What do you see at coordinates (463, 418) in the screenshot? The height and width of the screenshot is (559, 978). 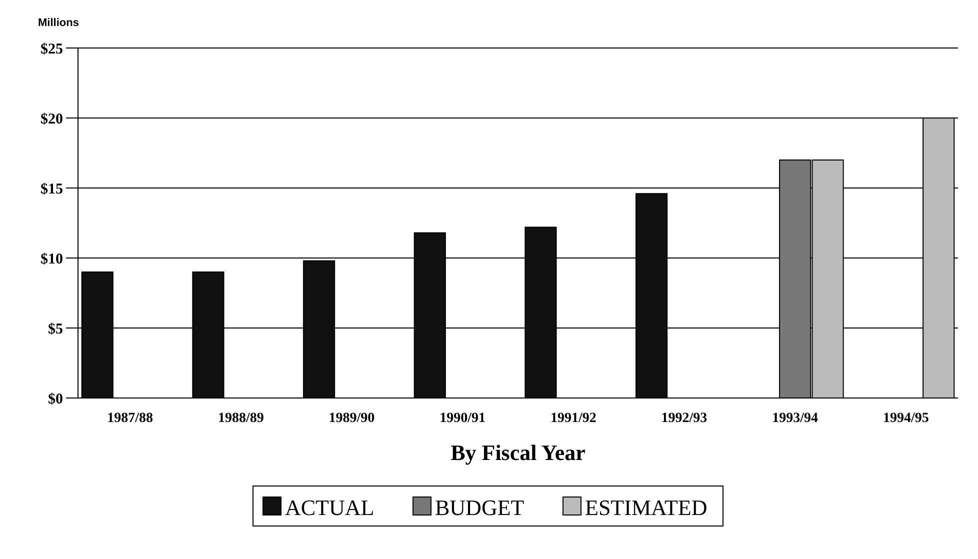 I see `x-tick-label: 1990/91` at bounding box center [463, 418].